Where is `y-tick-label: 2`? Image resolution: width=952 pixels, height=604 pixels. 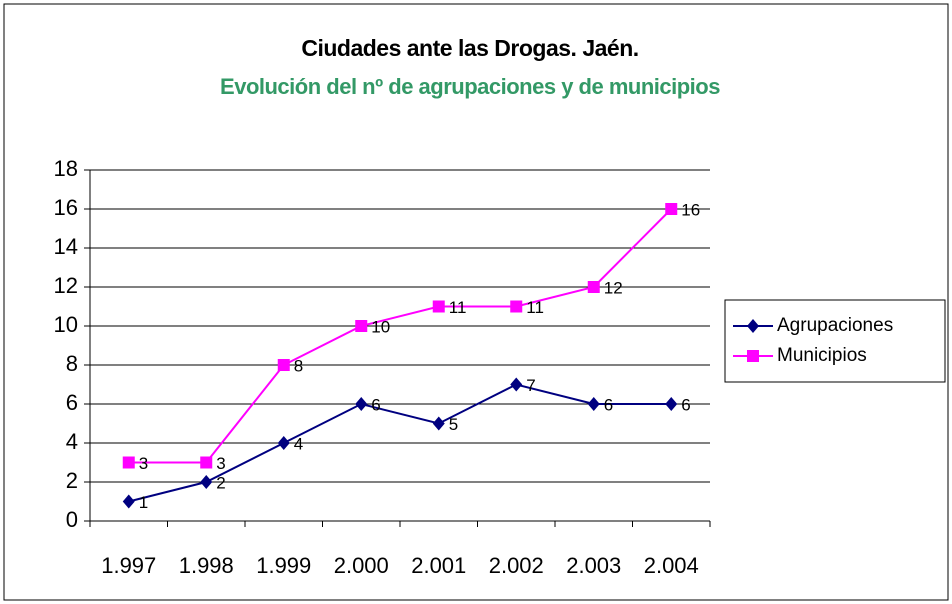 y-tick-label: 2 is located at coordinates (72, 480).